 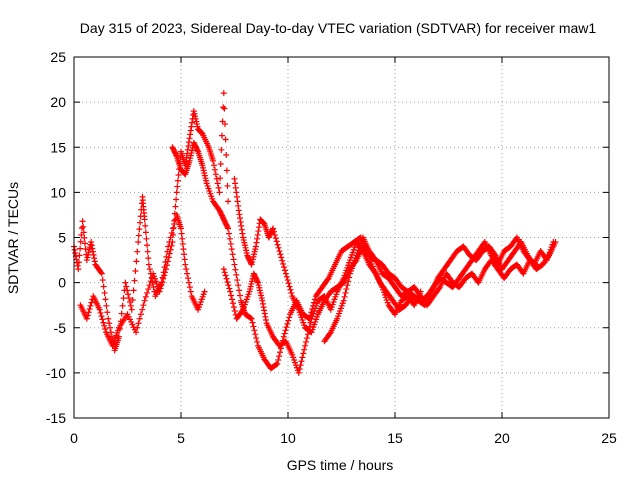 What do you see at coordinates (609, 438) in the screenshot?
I see `x-tick-label: 25` at bounding box center [609, 438].